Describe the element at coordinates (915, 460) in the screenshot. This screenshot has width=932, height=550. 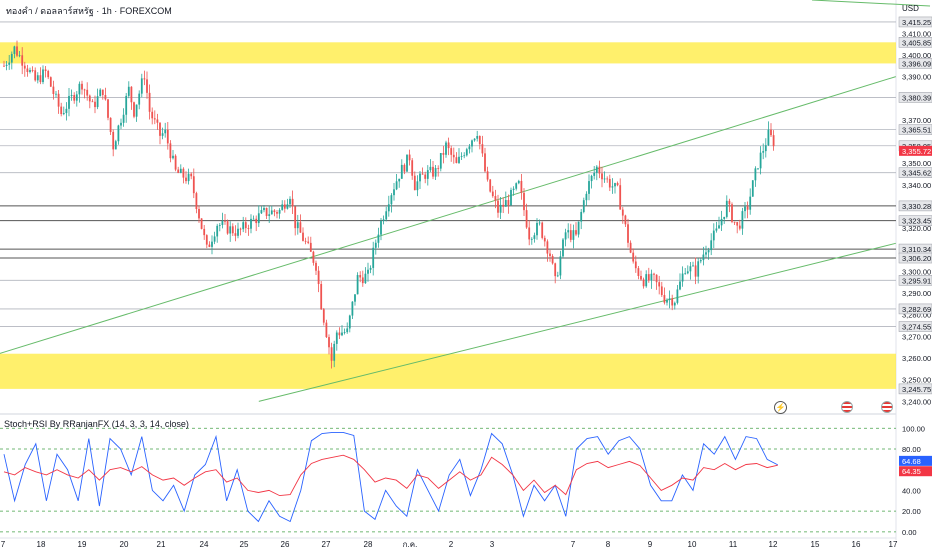
I see `stoch-value-badge` at that location.